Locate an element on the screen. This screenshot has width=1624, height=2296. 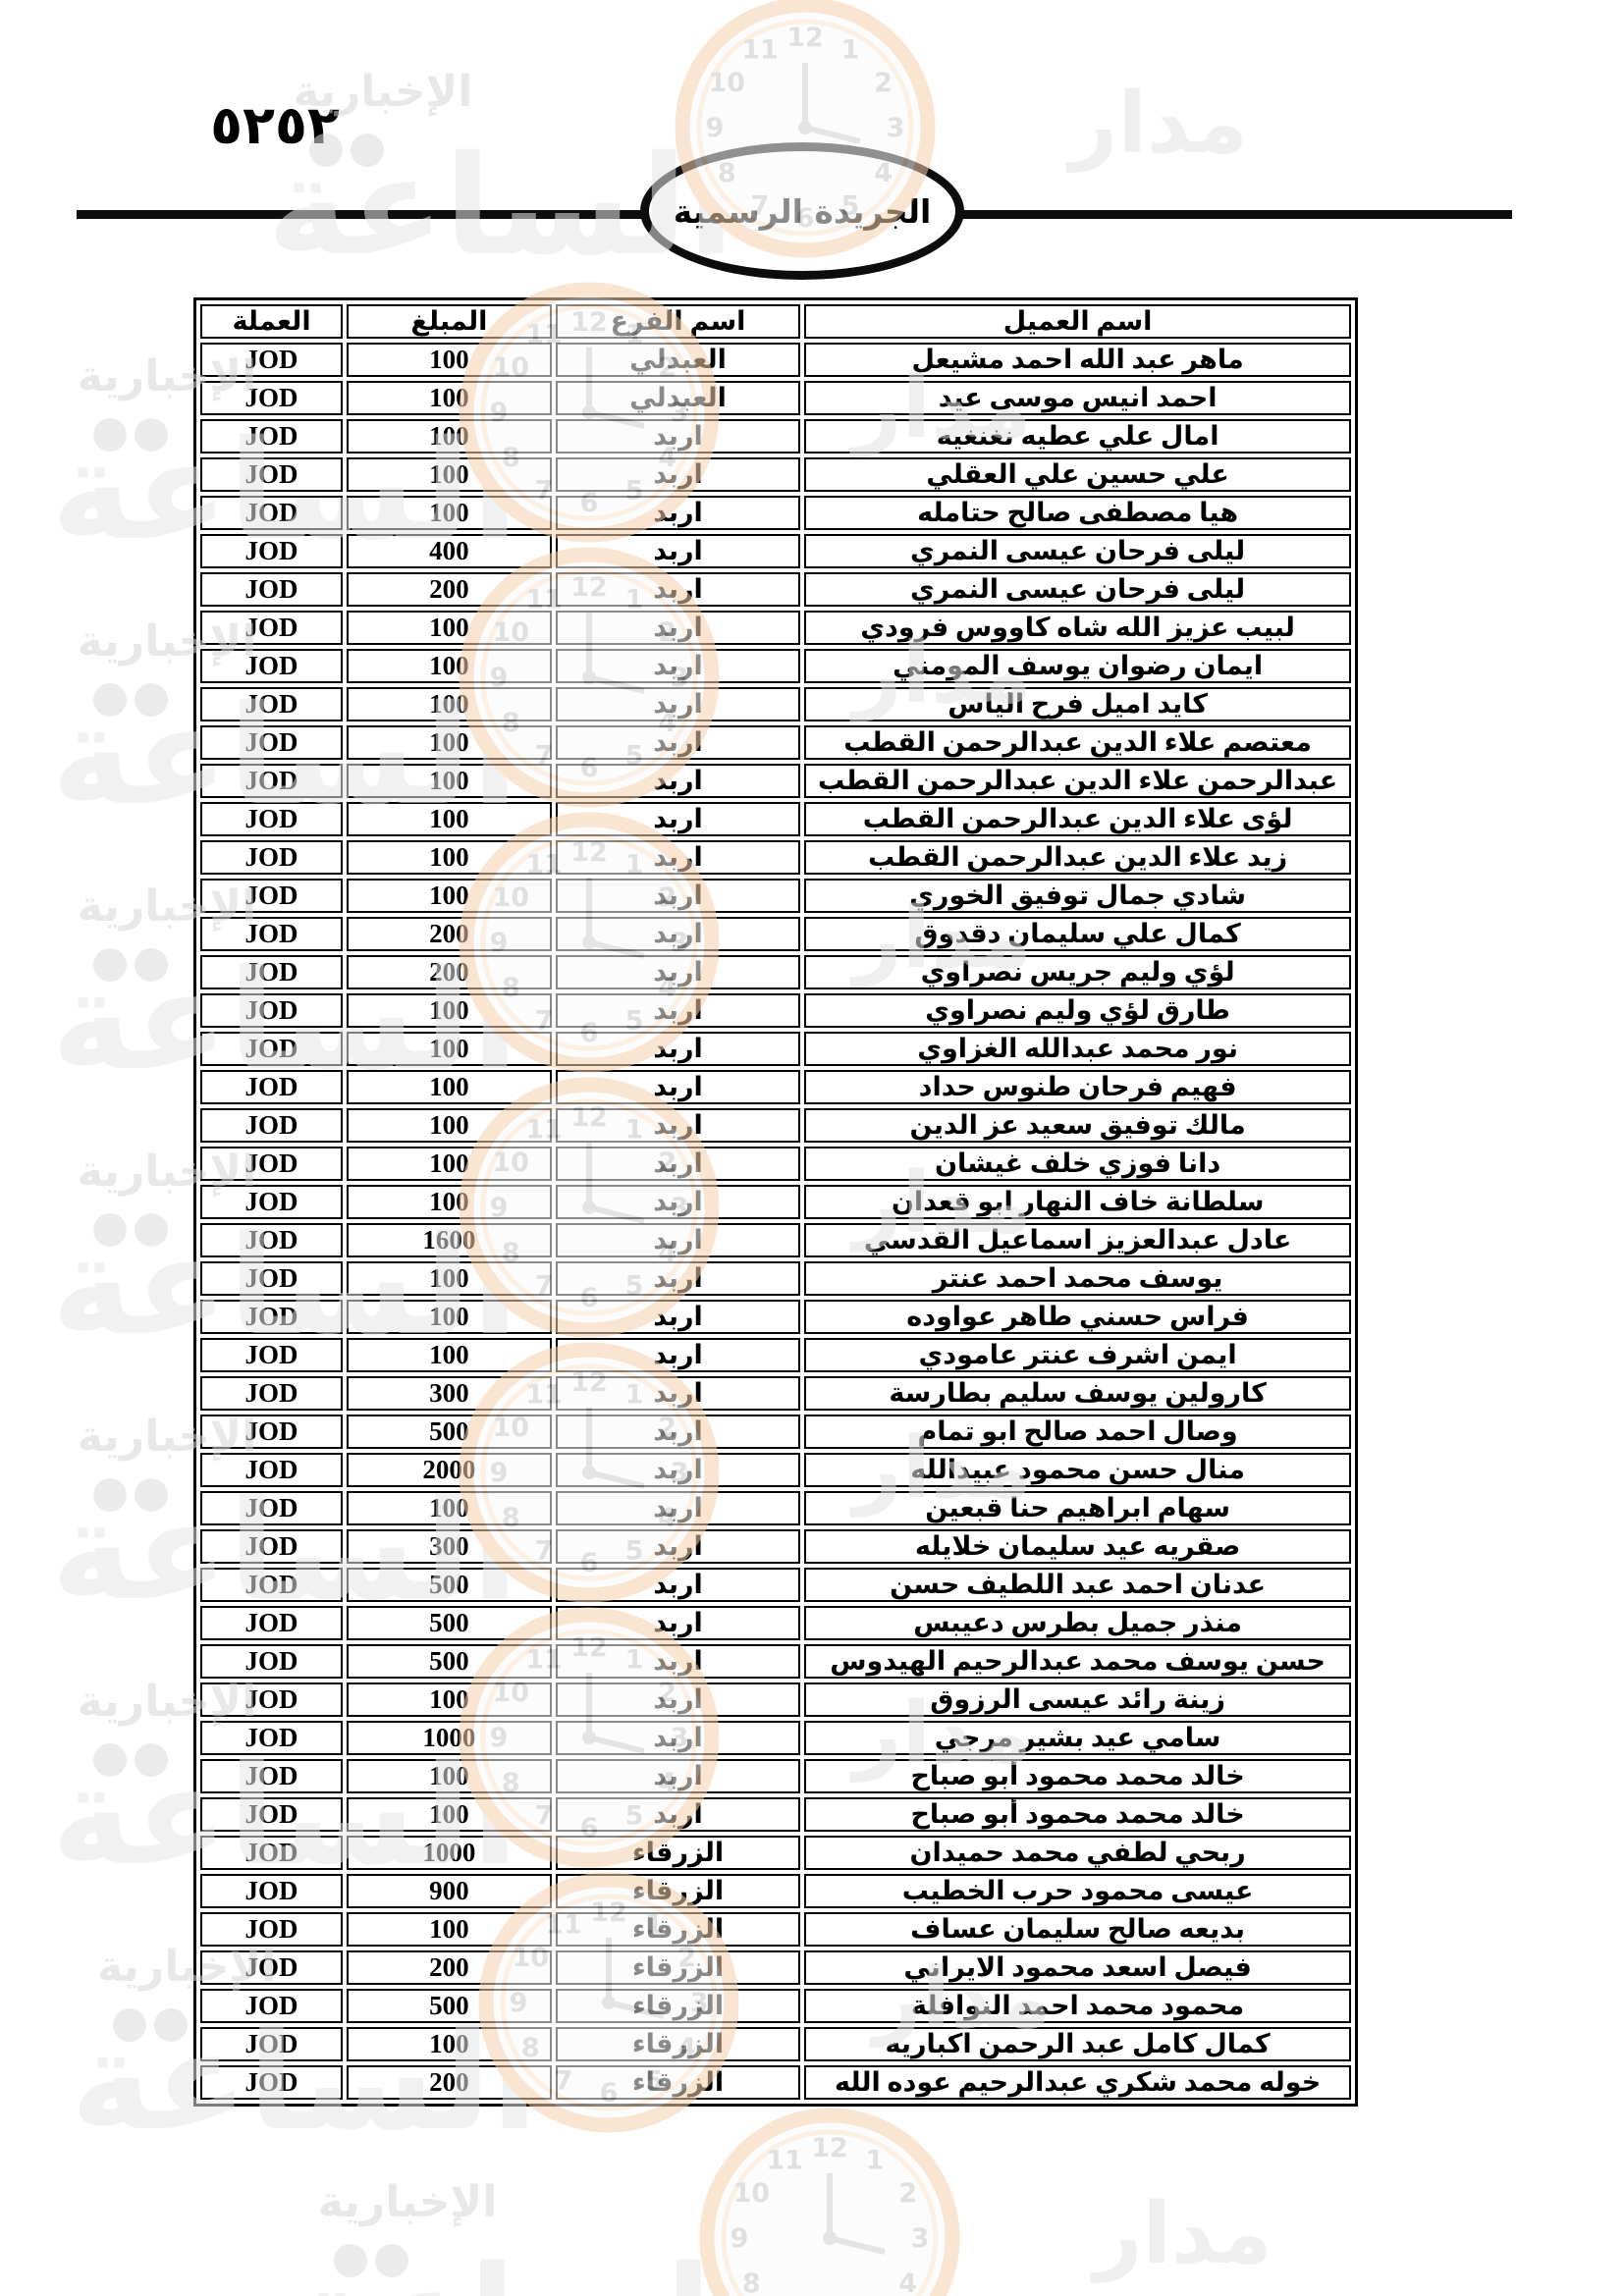
cell-name: احمد انيس موسى عيد is located at coordinates (1077, 398).